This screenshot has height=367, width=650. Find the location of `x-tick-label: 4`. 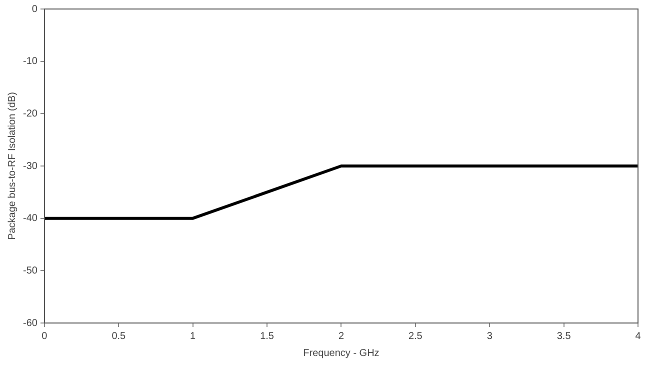

x-tick-label: 4 is located at coordinates (638, 336).